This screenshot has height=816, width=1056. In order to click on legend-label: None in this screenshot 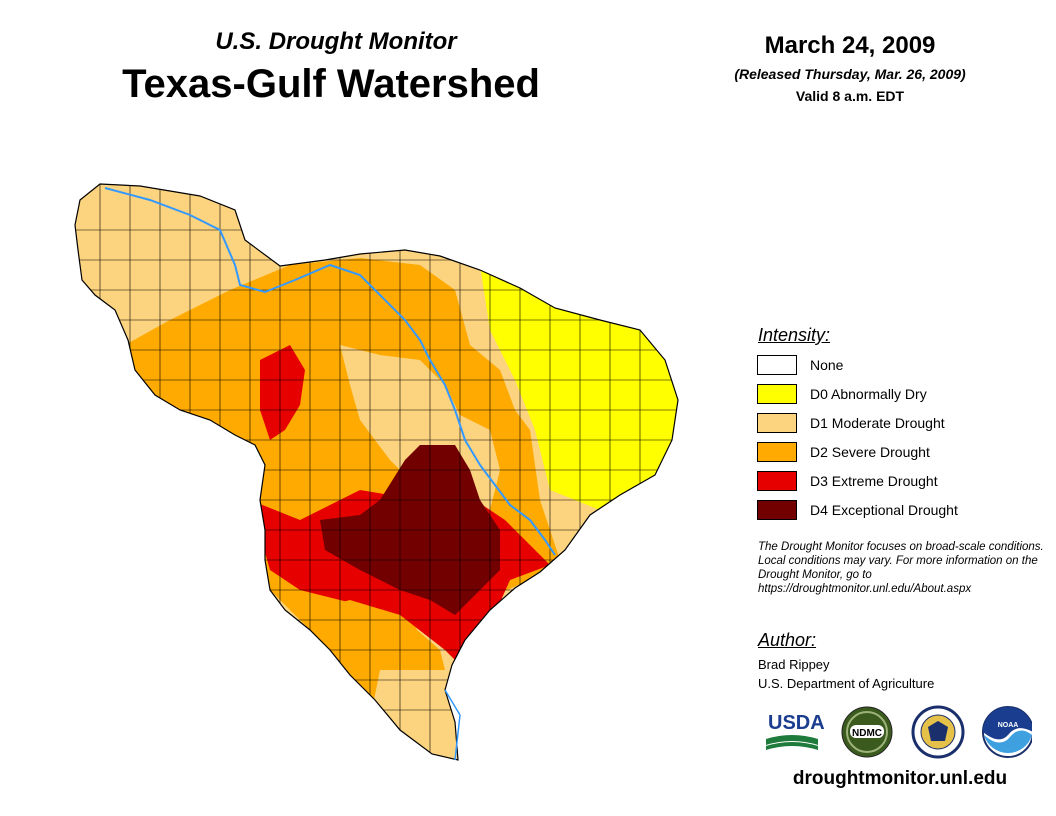, I will do `click(827, 365)`.